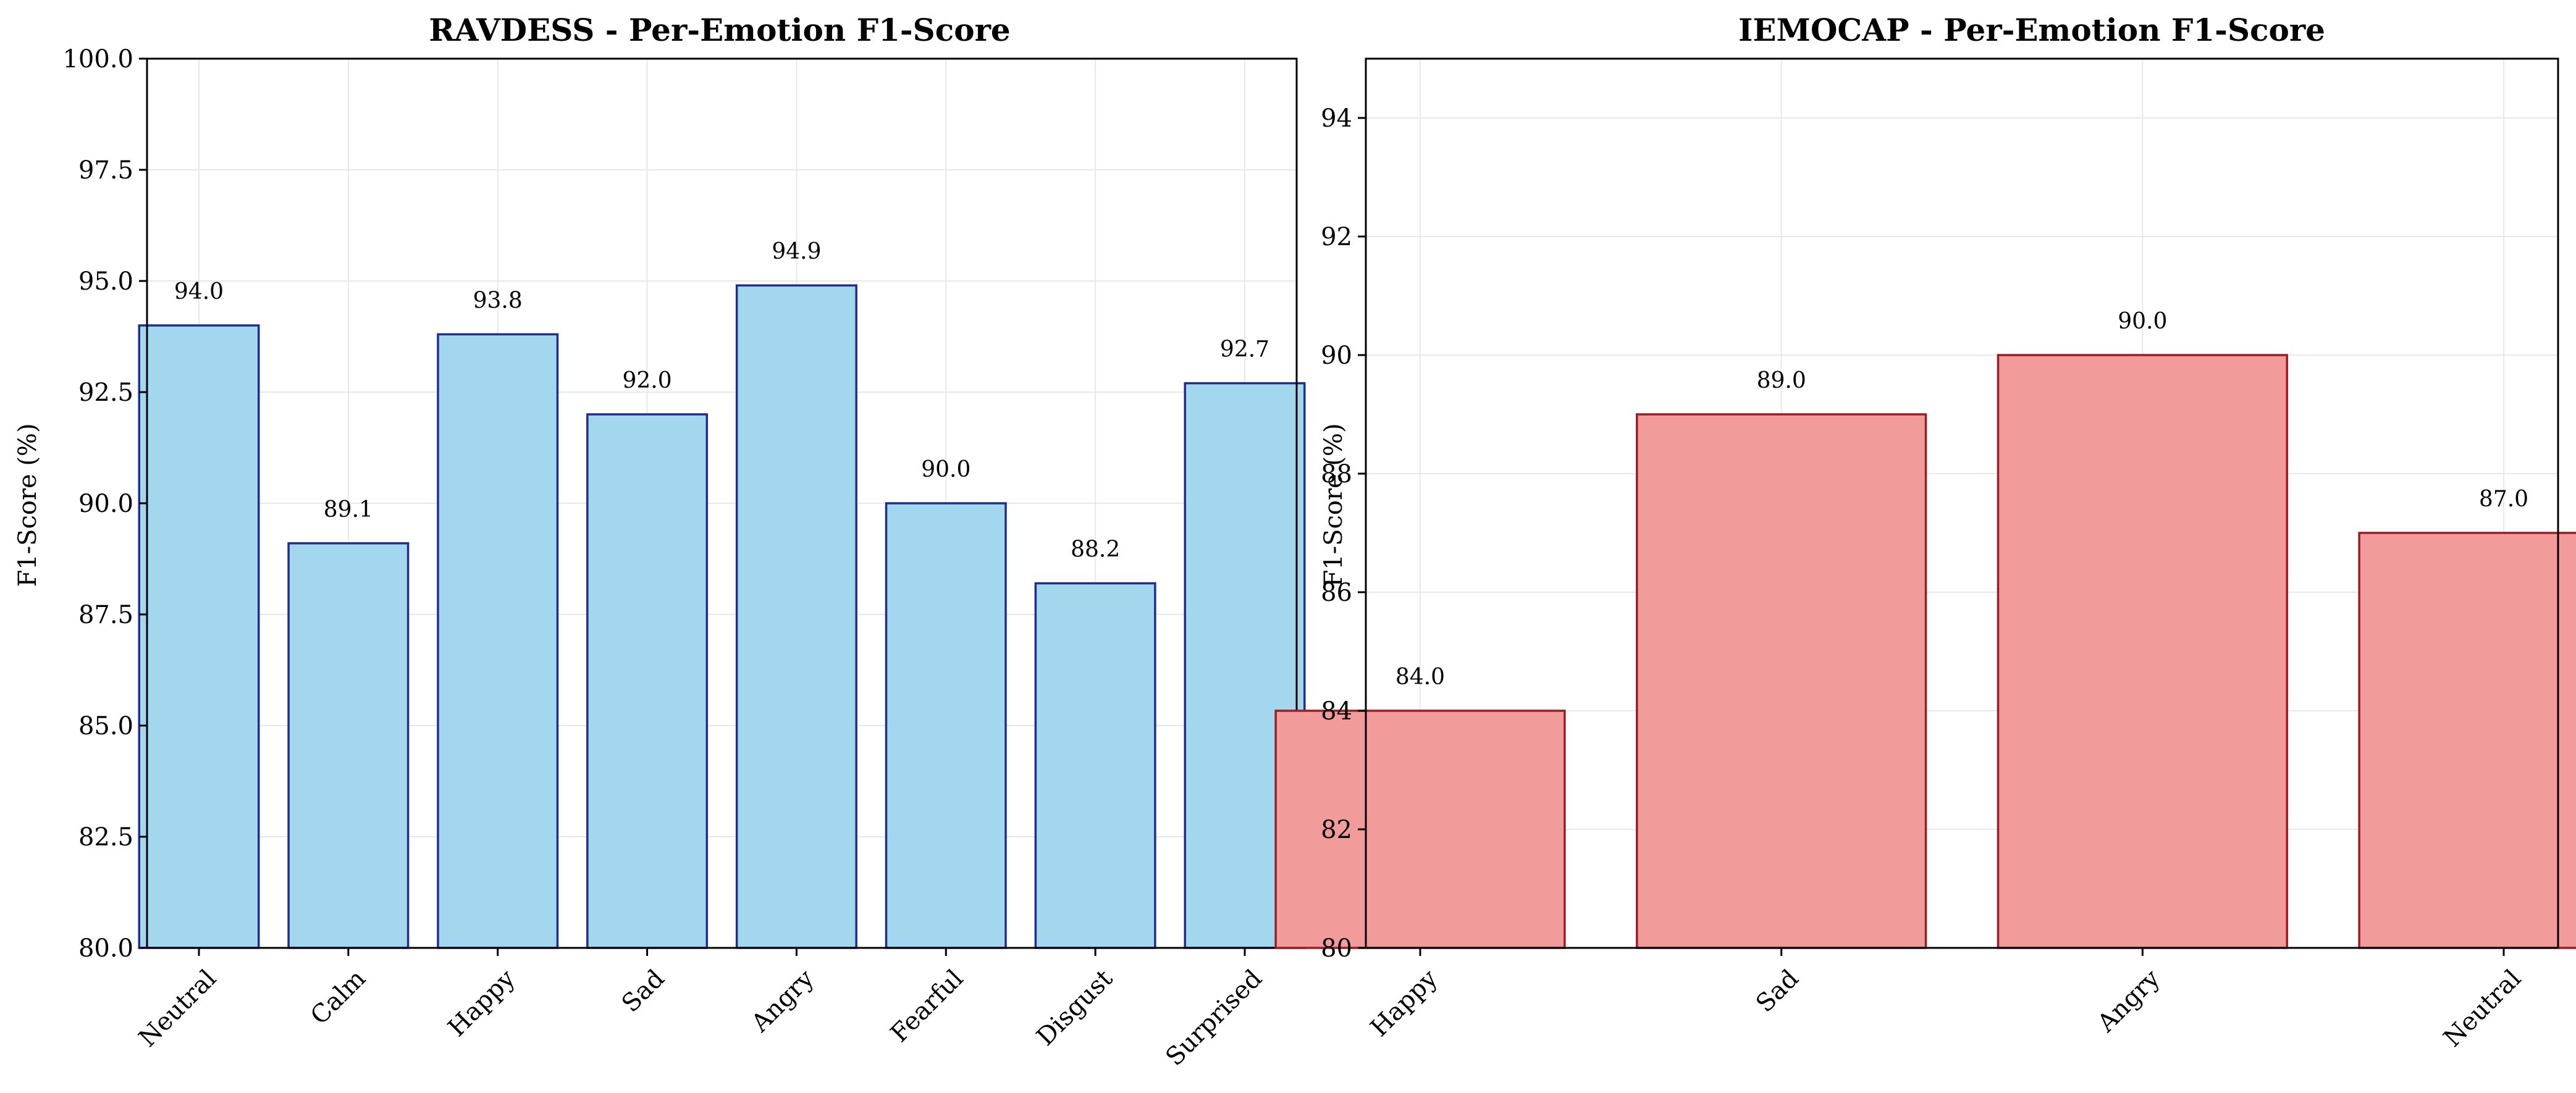  I want to click on y-tick-label: 87.5, so click(105, 615).